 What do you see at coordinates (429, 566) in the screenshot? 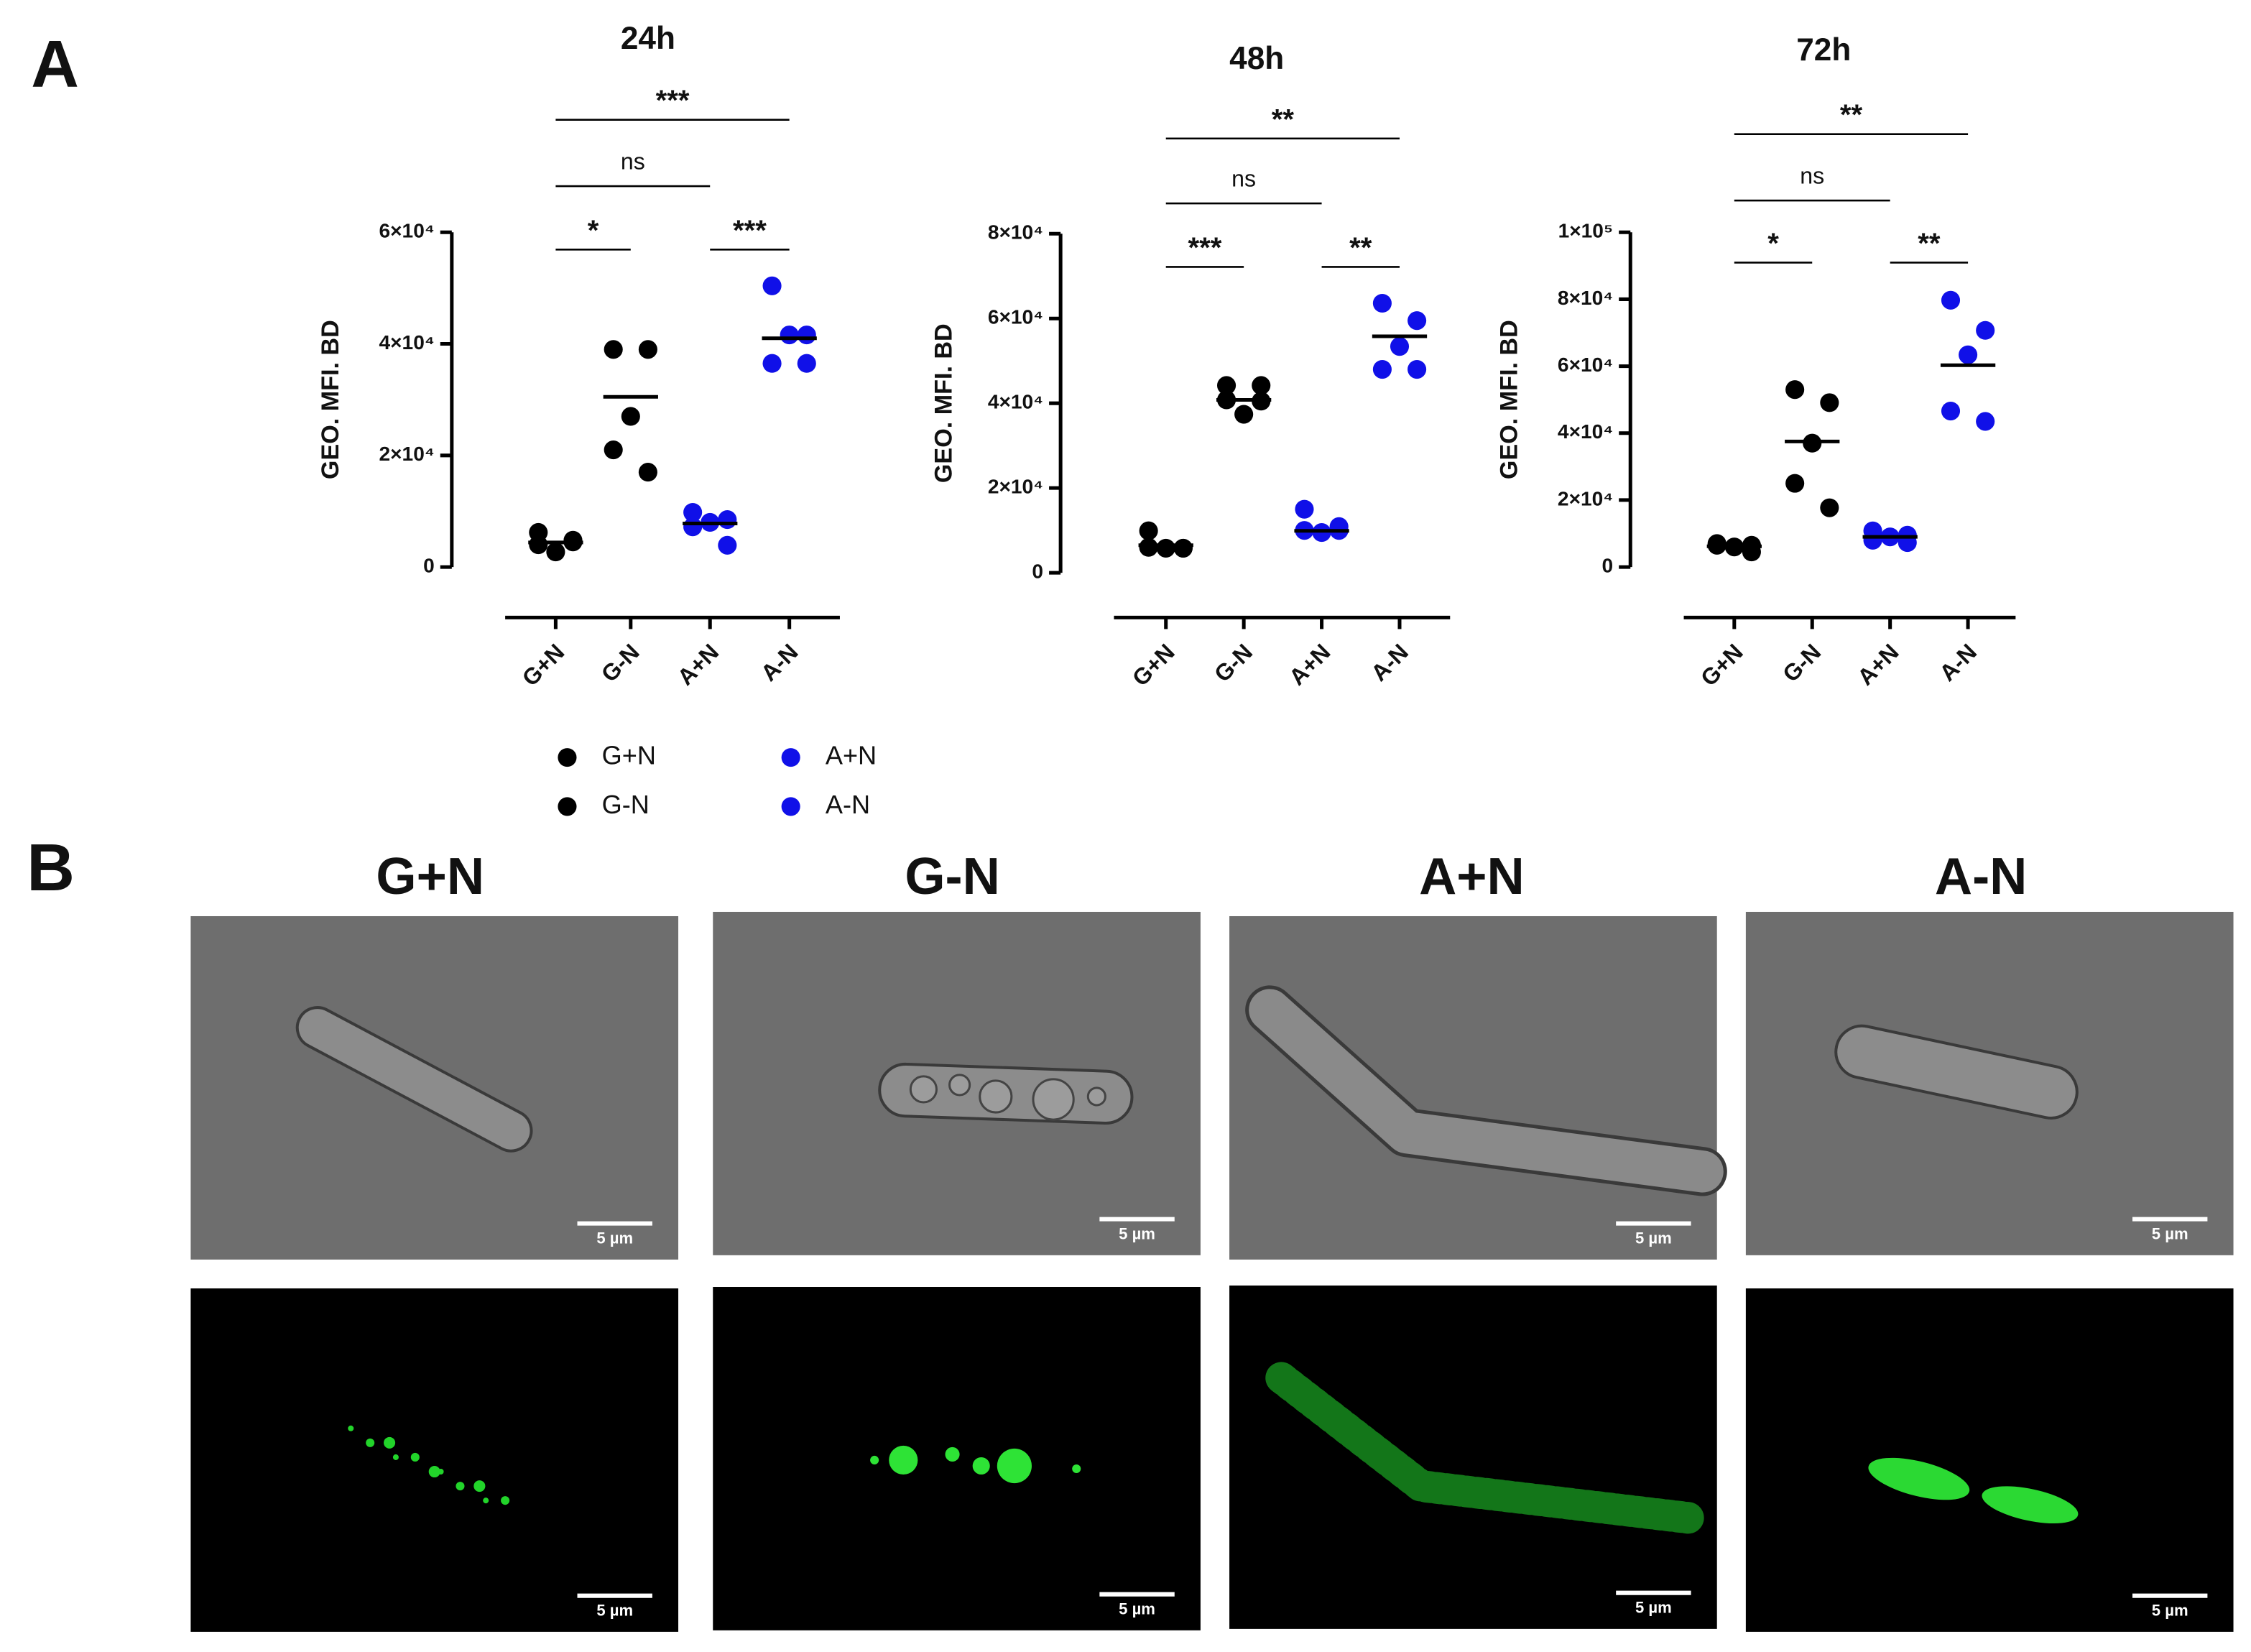
I see `y-tick-label: 0` at bounding box center [429, 566].